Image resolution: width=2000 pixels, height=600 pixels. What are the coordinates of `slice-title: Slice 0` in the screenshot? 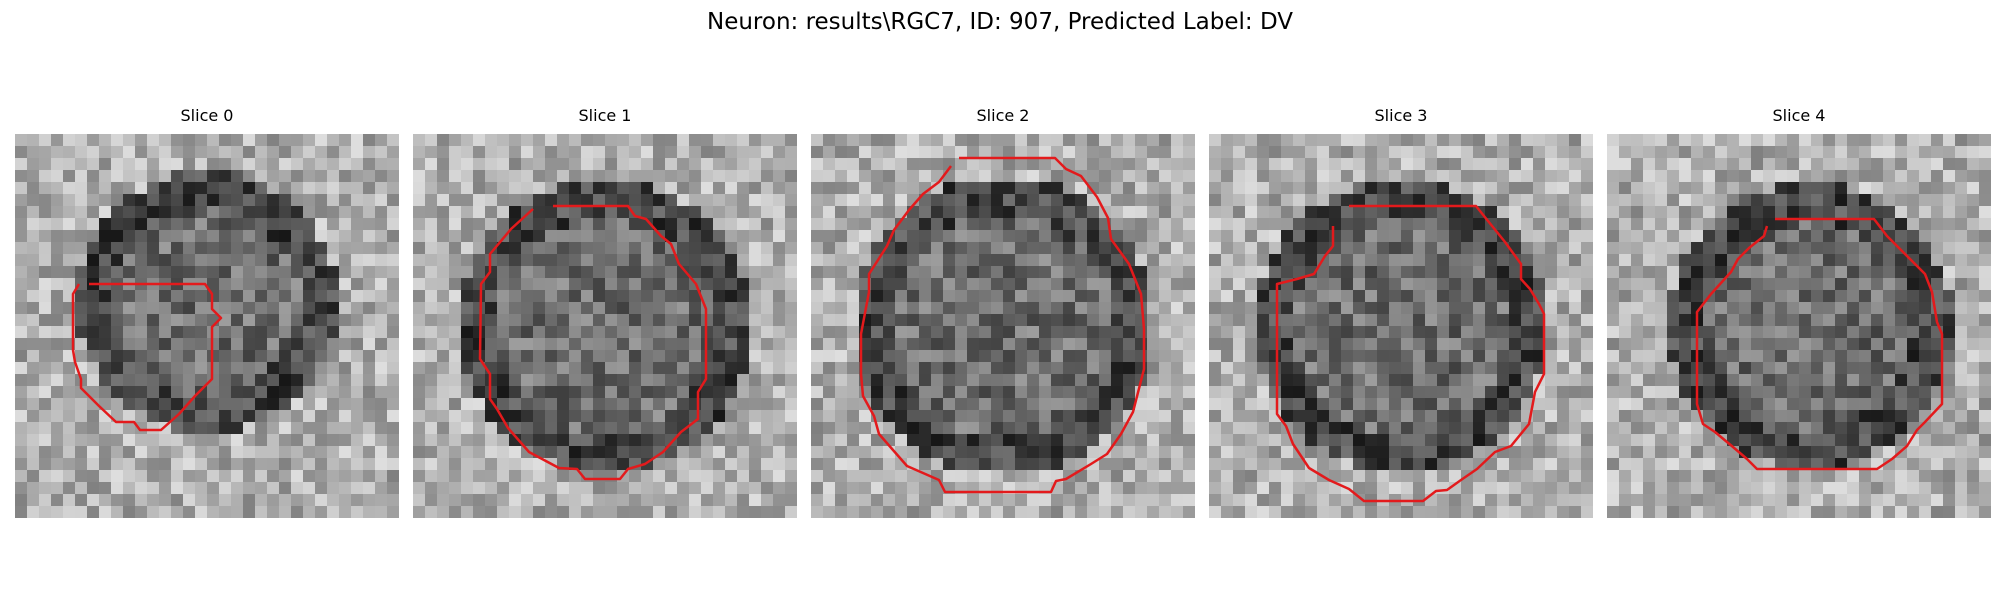 It's located at (207, 115).